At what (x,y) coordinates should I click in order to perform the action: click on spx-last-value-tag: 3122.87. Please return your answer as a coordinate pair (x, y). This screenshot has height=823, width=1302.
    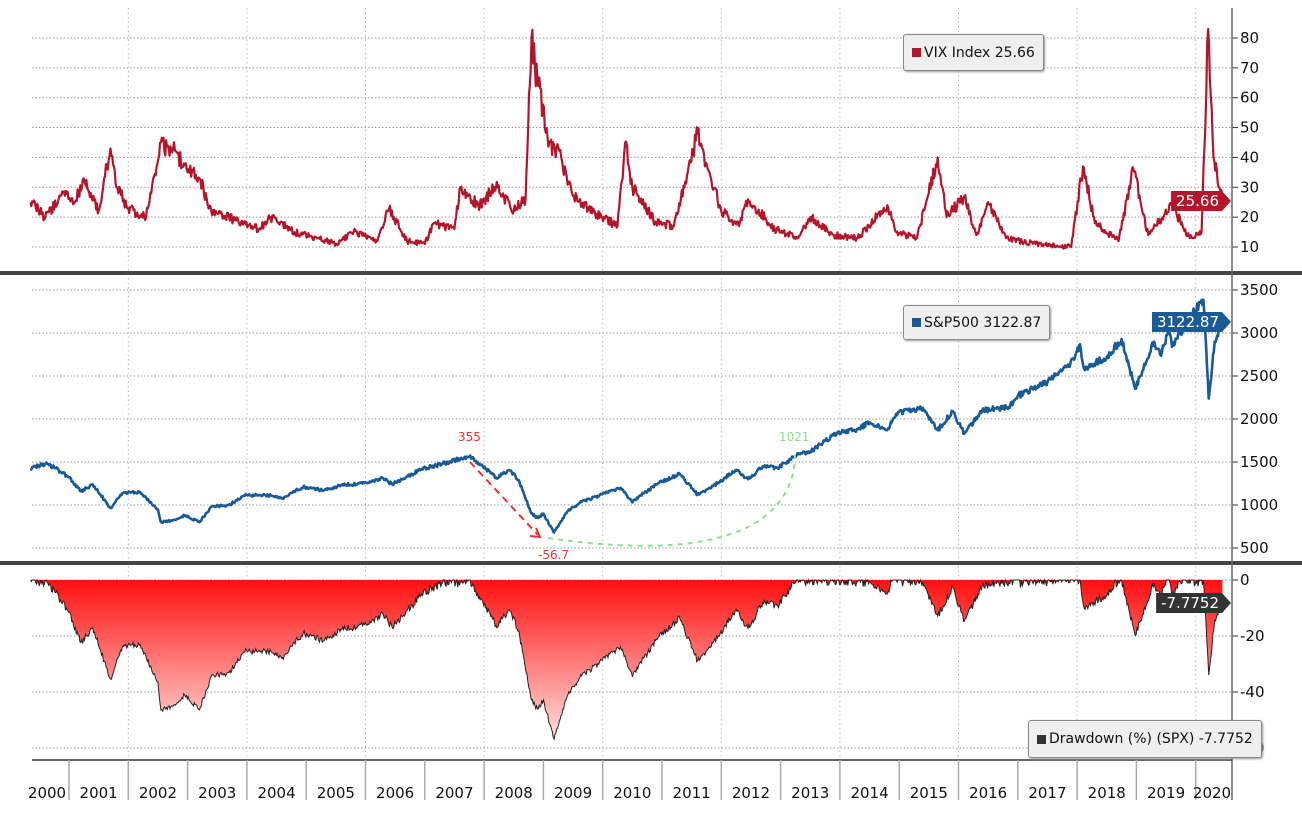
    Looking at the image, I should click on (1191, 322).